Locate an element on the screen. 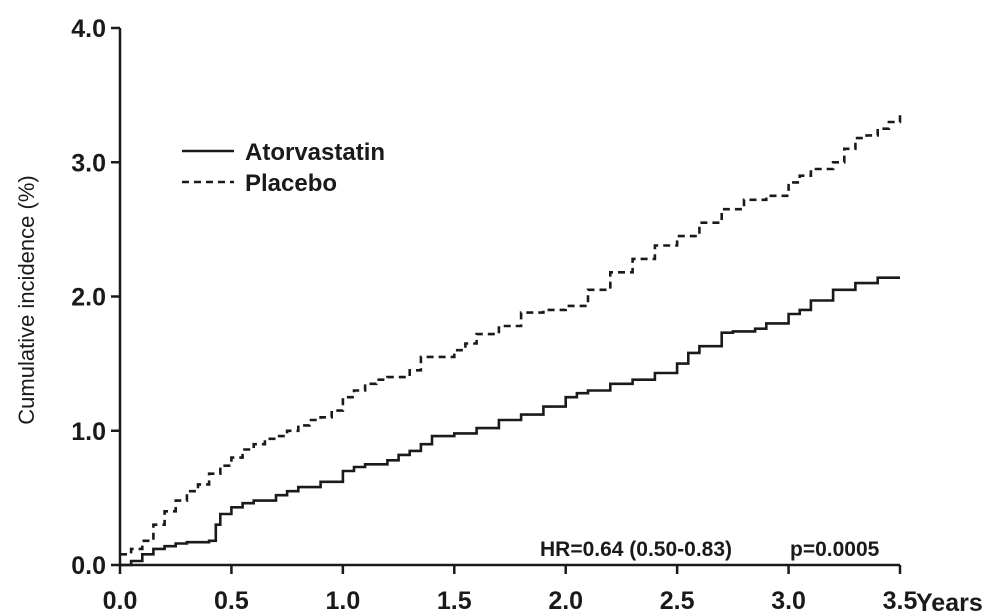 The height and width of the screenshot is (615, 1006). y-tick-label: 2.0 is located at coordinates (88, 298).